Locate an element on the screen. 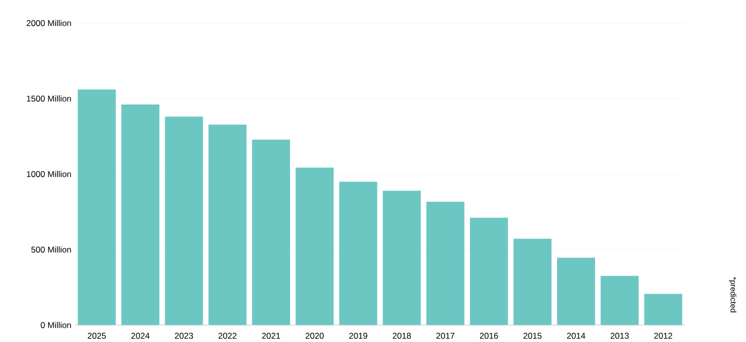 Image resolution: width=746 pixels, height=342 pixels. x-tick-label: 2020 is located at coordinates (315, 335).